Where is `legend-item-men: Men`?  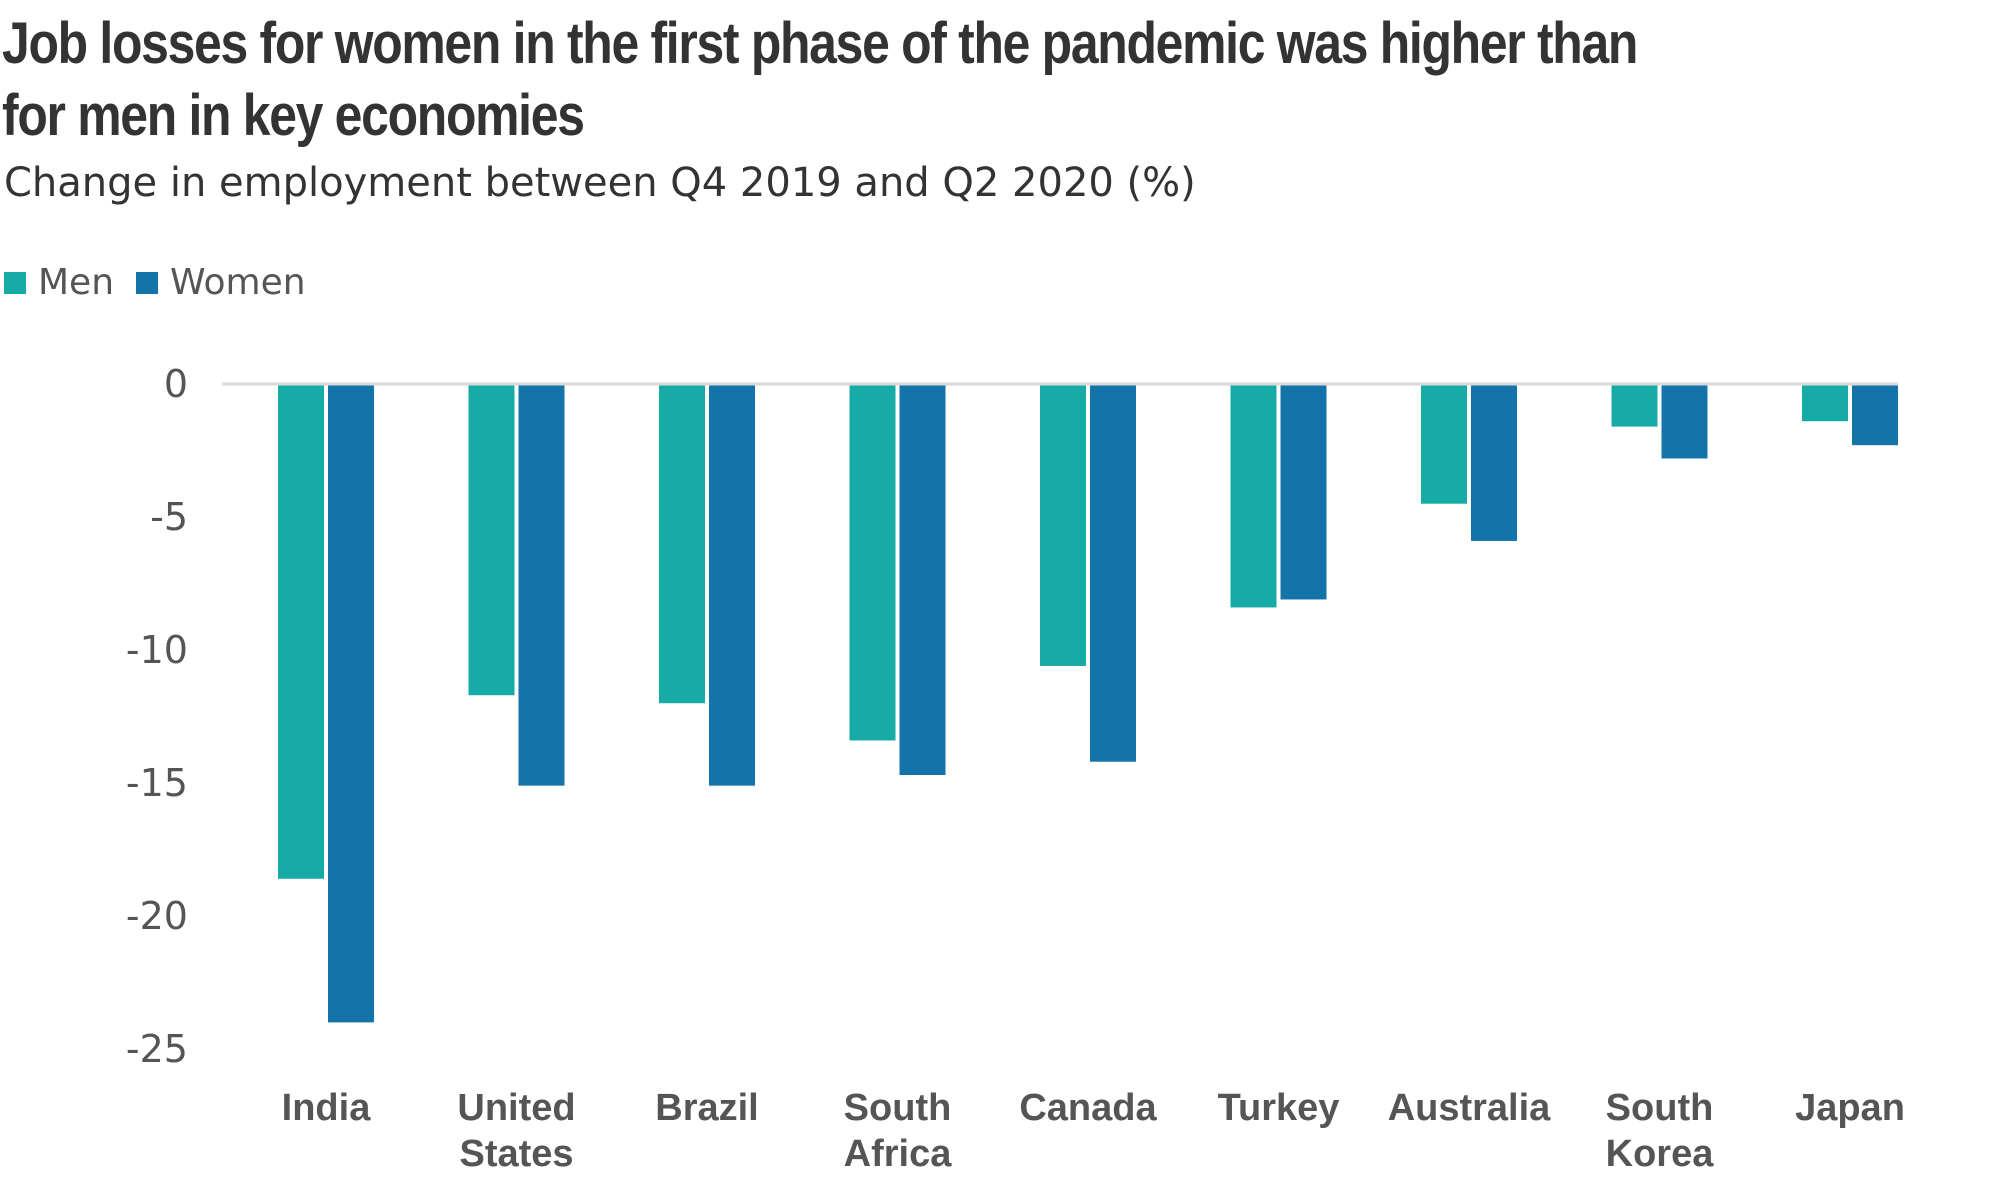
legend-item-men: Men is located at coordinates (59, 282).